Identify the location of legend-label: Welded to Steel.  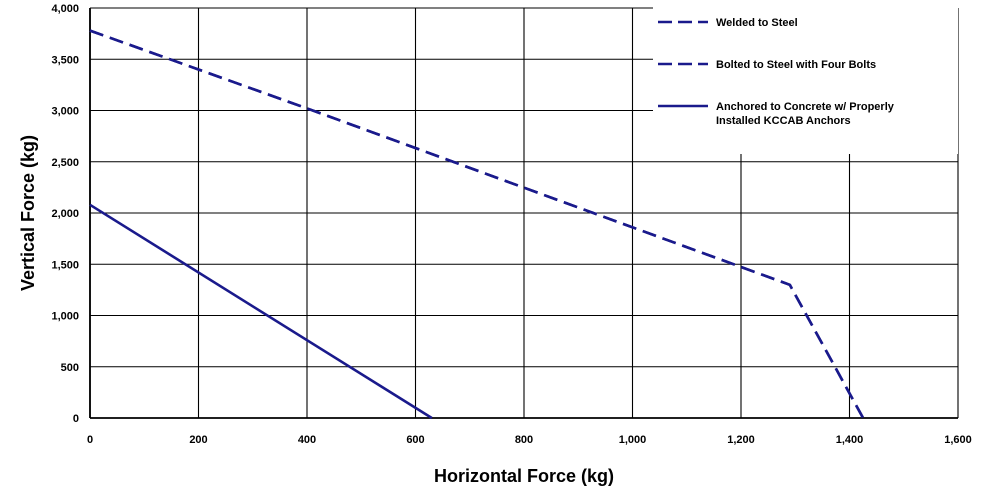
(757, 23).